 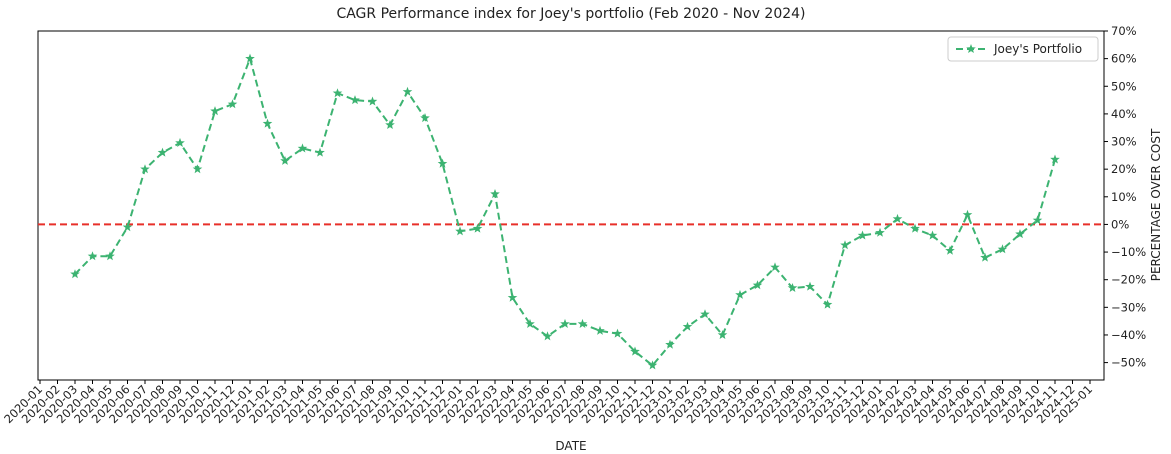 I want to click on y-tick-label: −50%, so click(x=1128, y=363).